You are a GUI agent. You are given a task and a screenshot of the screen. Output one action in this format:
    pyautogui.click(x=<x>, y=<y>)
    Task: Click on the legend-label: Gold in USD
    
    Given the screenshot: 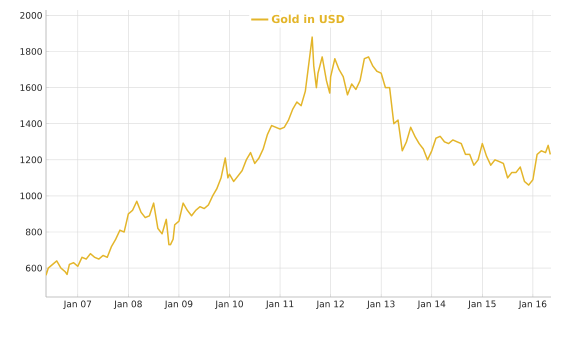 What is the action you would take?
    pyautogui.click(x=308, y=19)
    